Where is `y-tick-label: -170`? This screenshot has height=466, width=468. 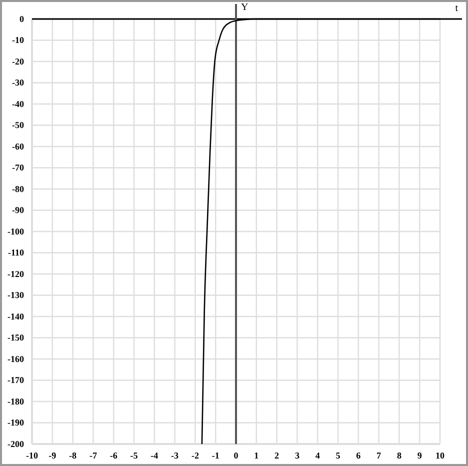
y-tick-label: -170 is located at coordinates (16, 380).